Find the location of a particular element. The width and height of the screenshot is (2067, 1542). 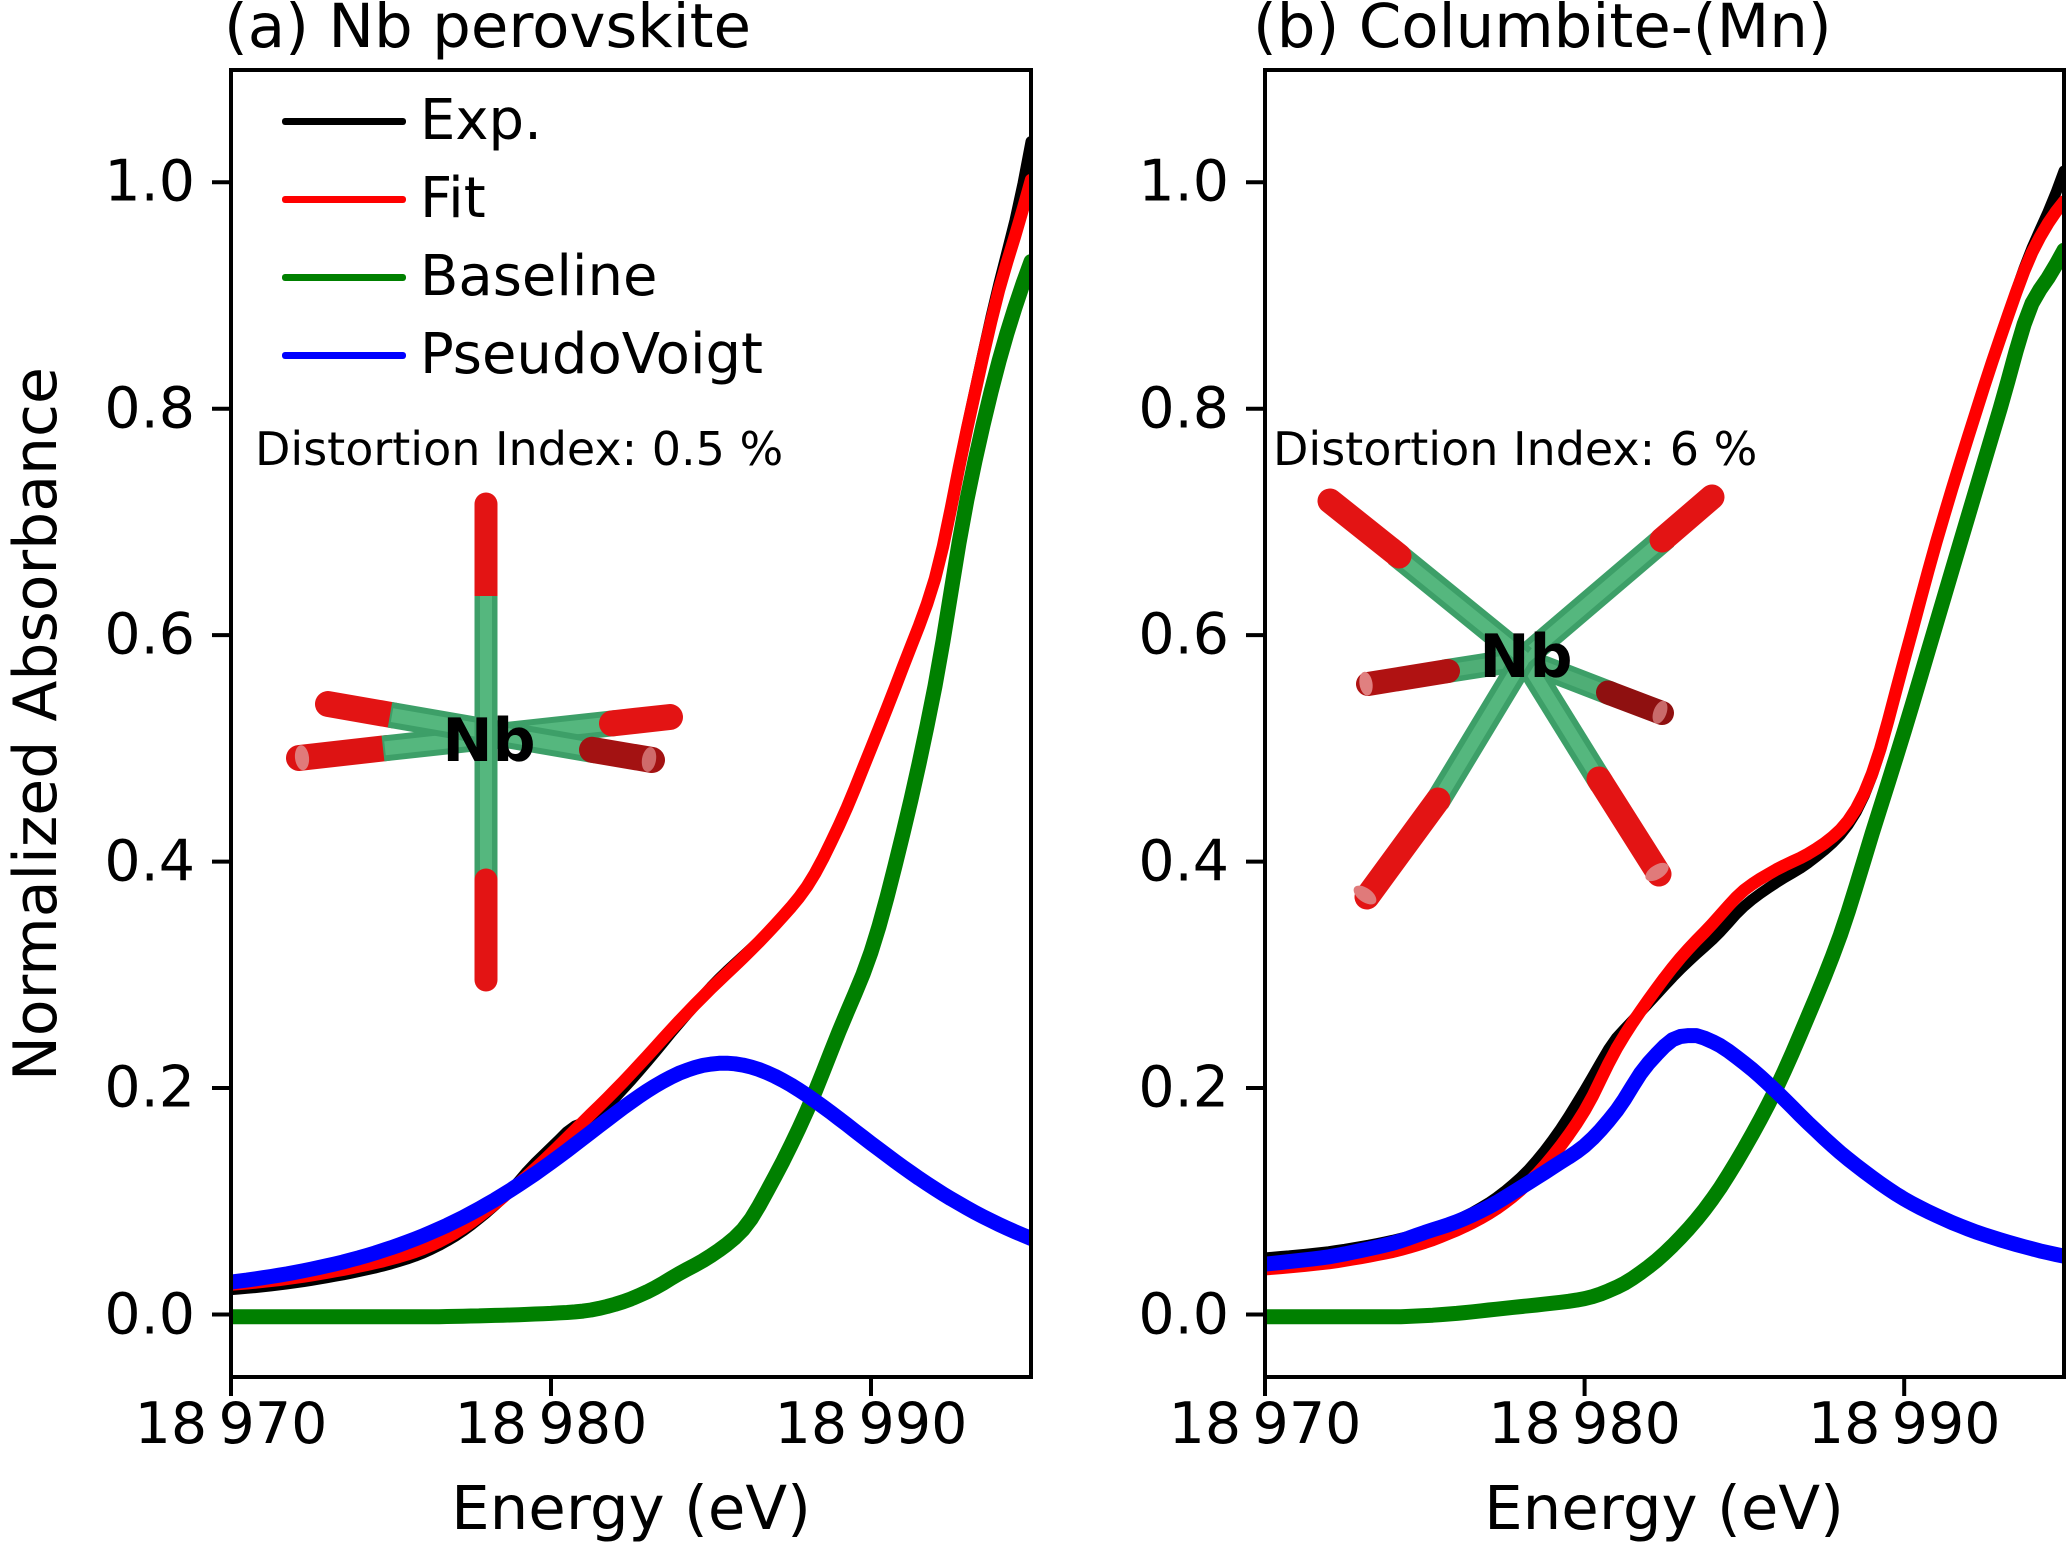

panel-b-nb-atom-label: Nb is located at coordinates (1526, 657).